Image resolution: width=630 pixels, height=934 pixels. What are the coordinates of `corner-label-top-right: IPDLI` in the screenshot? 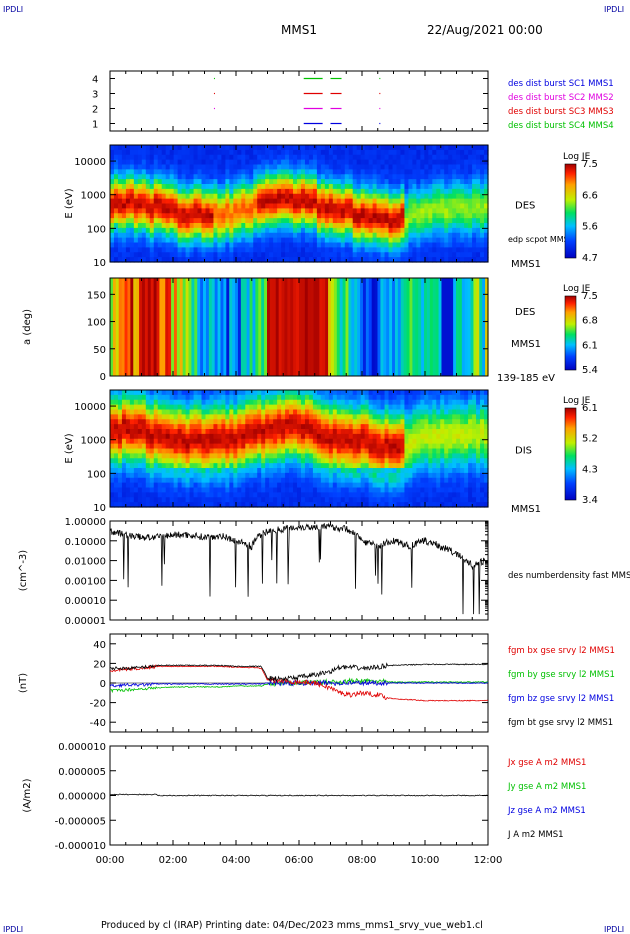 It's located at (614, 9).